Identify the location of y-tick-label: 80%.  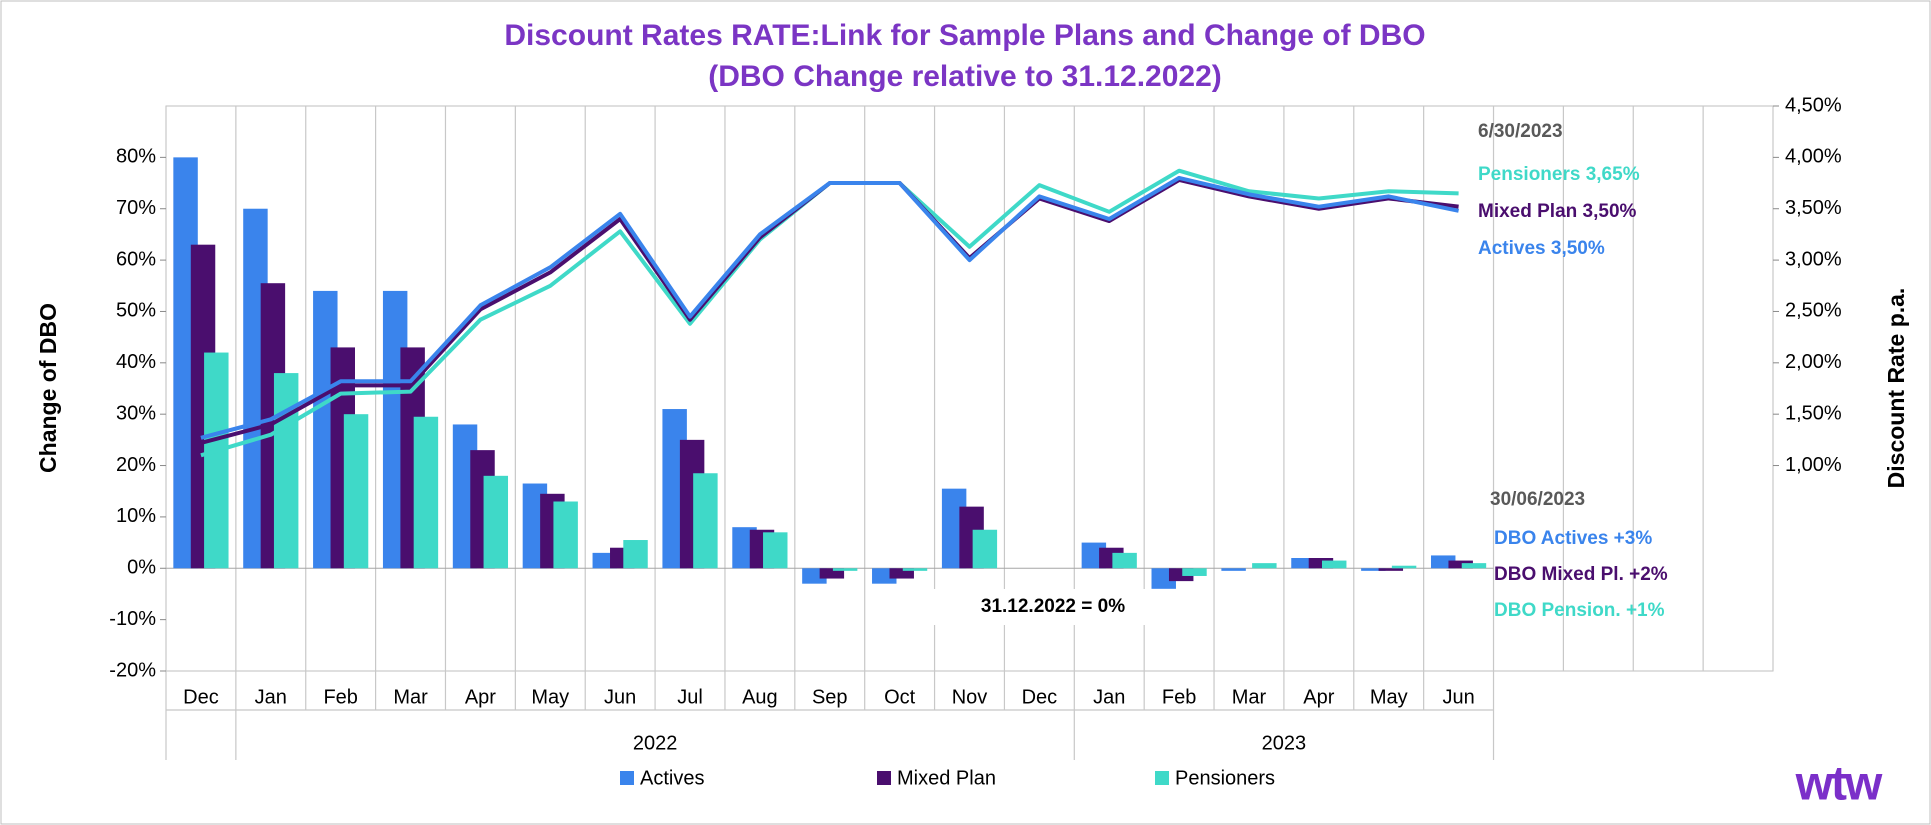
(136, 157).